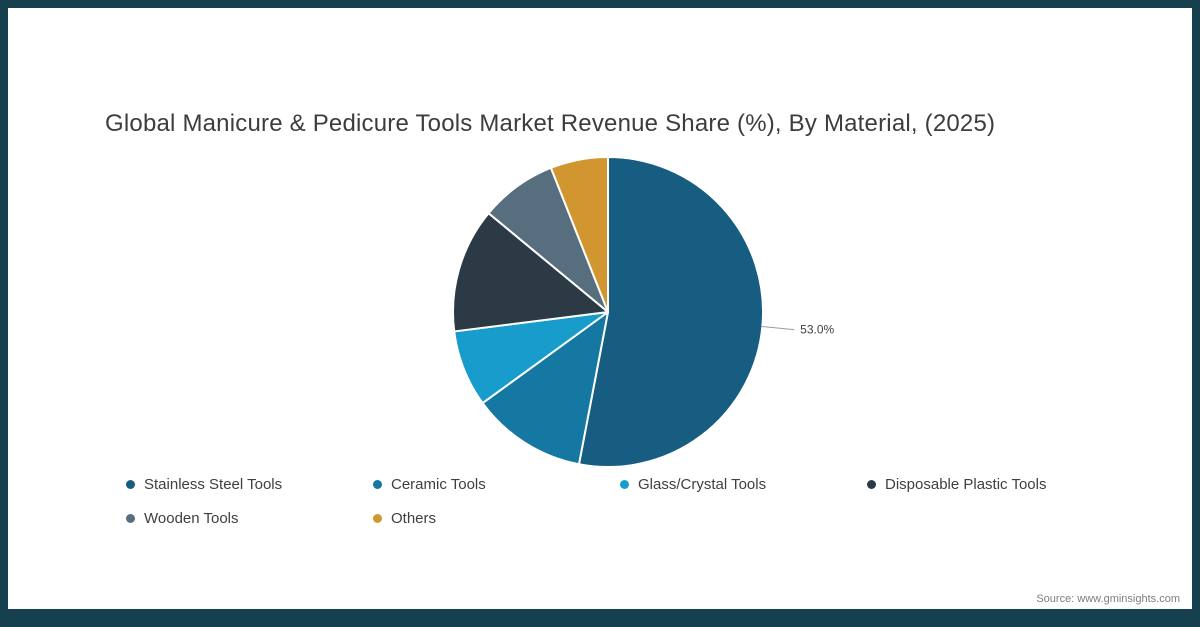 The width and height of the screenshot is (1200, 627). I want to click on legend-dot-wooden-tools, so click(130, 518).